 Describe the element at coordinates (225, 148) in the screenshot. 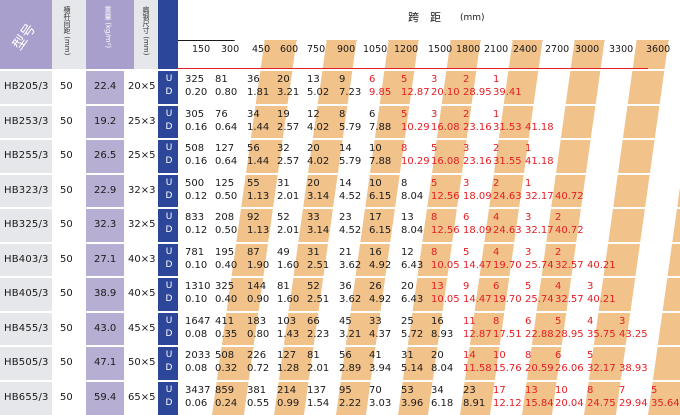

I see `u-value: 127` at that location.